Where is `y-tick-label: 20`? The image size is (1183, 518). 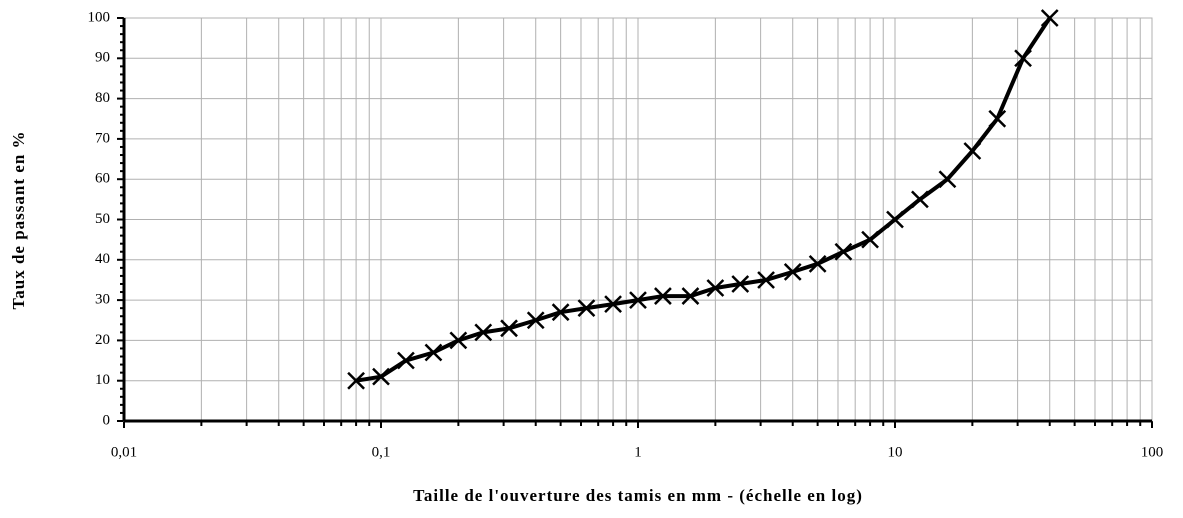 y-tick-label: 20 is located at coordinates (102, 340).